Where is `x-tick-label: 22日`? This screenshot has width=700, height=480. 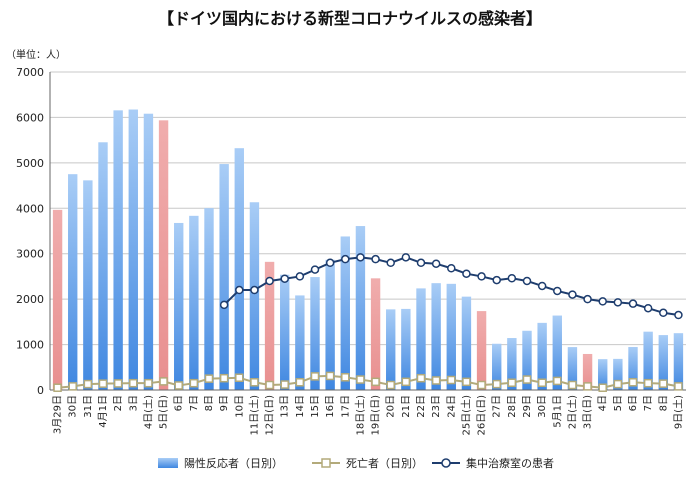 x-tick-label: 22日 is located at coordinates (421, 406).